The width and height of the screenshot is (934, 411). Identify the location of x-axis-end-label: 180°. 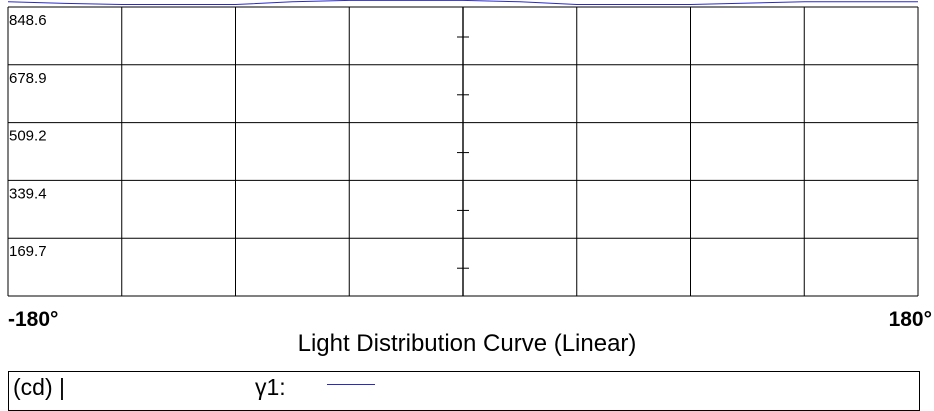
(910, 319).